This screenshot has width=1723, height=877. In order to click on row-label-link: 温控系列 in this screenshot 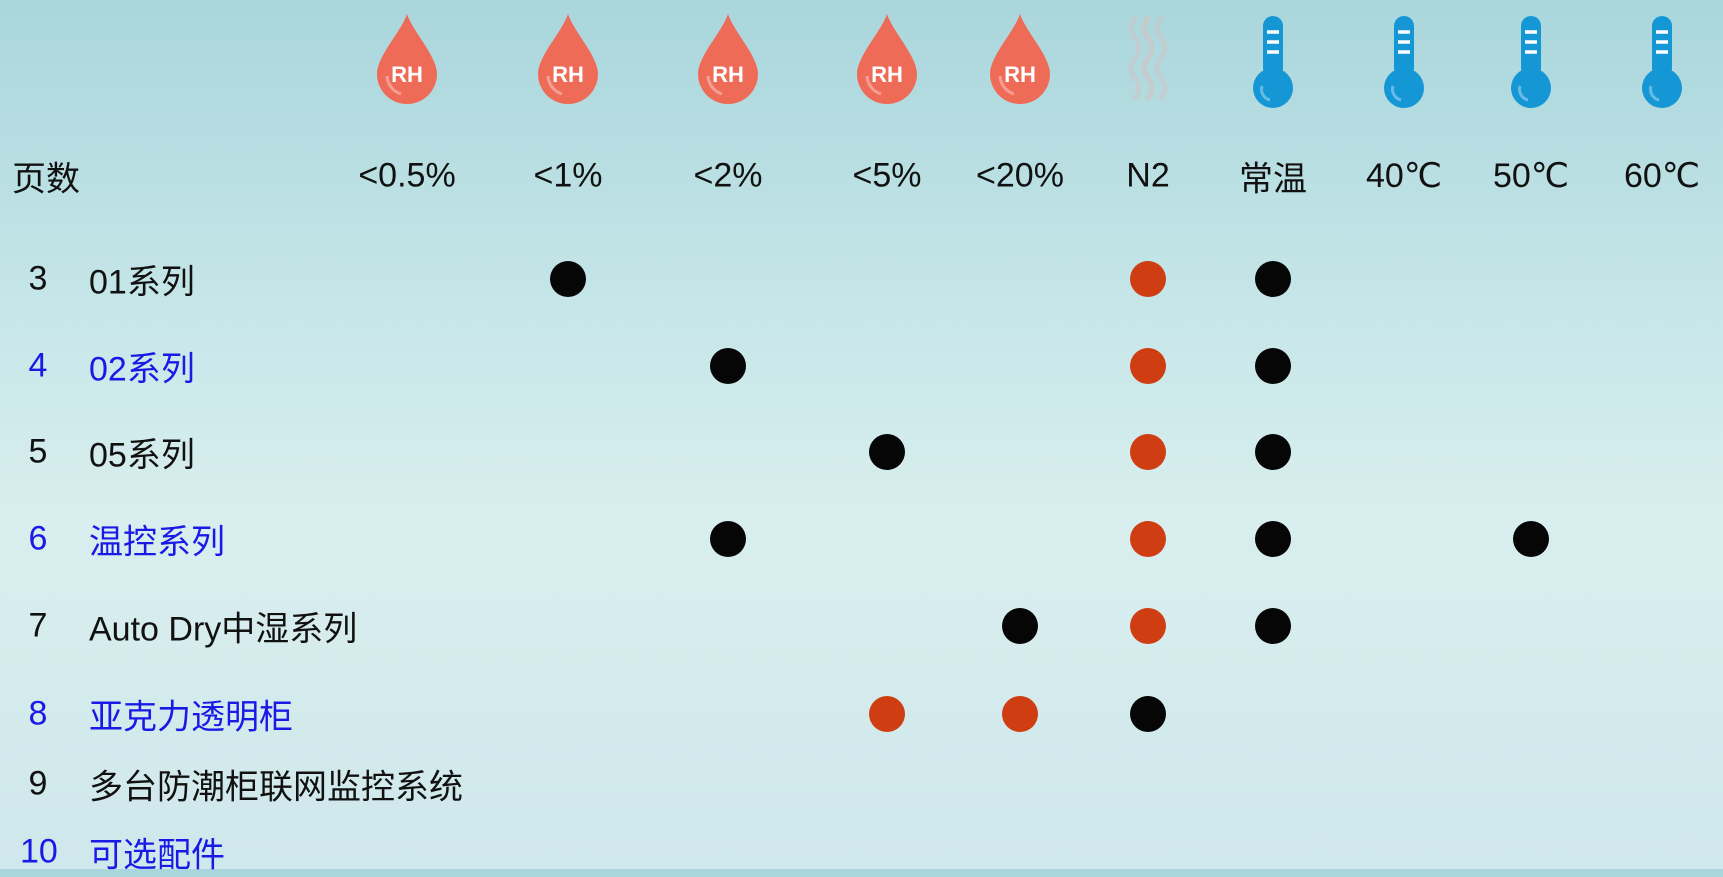, I will do `click(157, 542)`.